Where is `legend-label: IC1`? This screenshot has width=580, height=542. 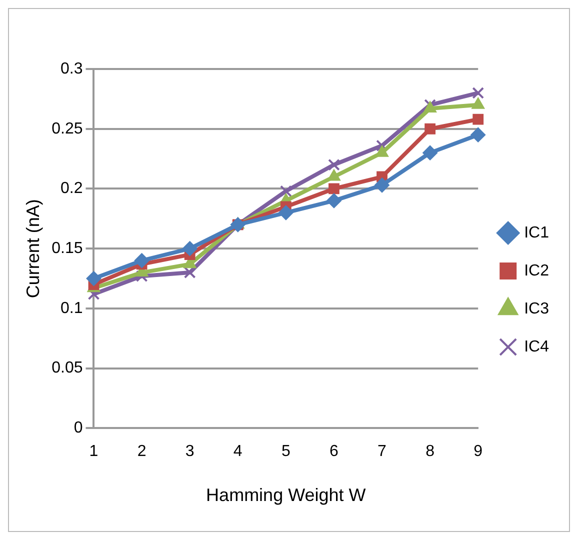 legend-label: IC1 is located at coordinates (537, 233).